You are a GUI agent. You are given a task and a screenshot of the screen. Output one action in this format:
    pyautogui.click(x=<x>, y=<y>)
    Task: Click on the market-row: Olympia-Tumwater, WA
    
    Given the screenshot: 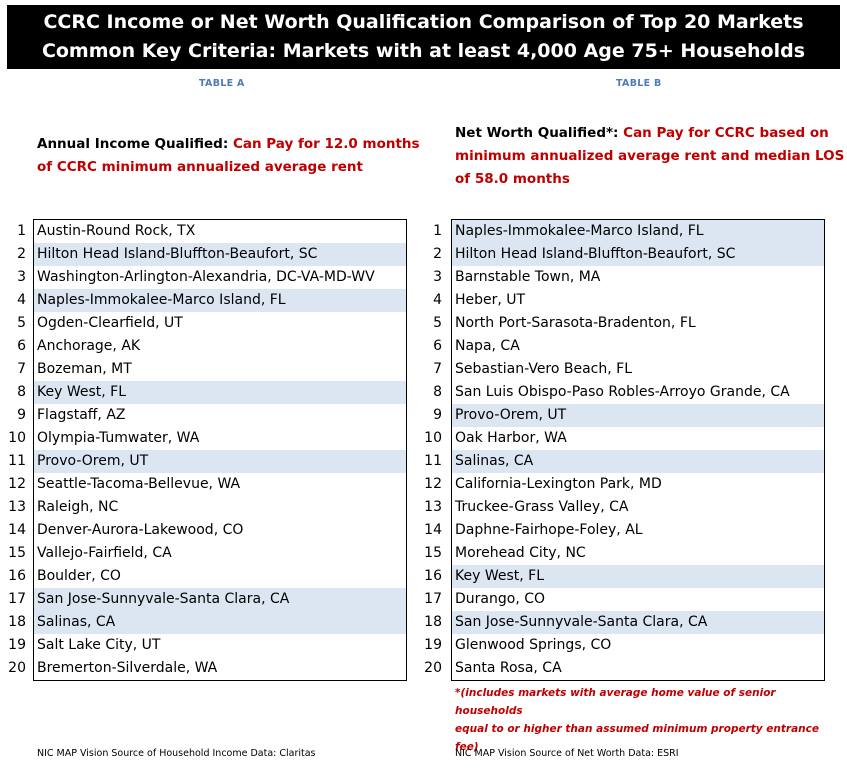 What is the action you would take?
    pyautogui.click(x=118, y=438)
    